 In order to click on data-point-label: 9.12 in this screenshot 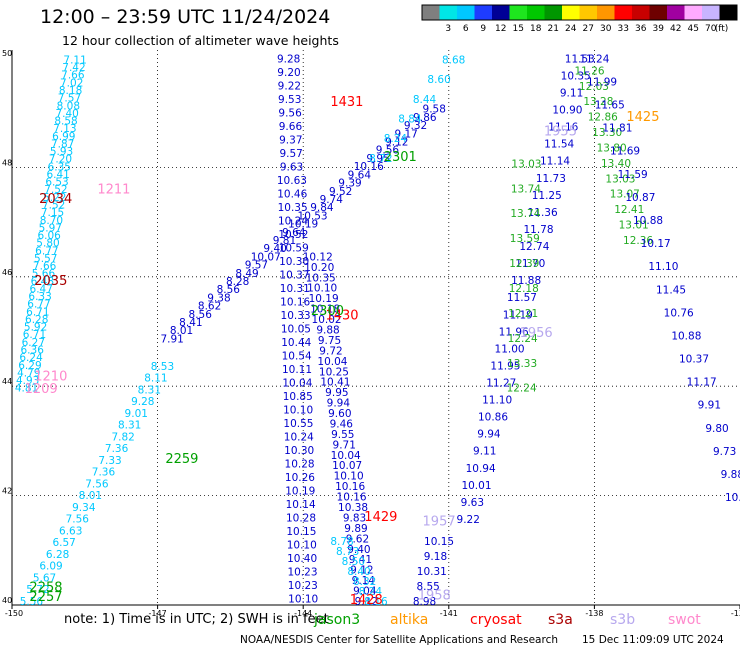, I will do `click(366, 602)`.